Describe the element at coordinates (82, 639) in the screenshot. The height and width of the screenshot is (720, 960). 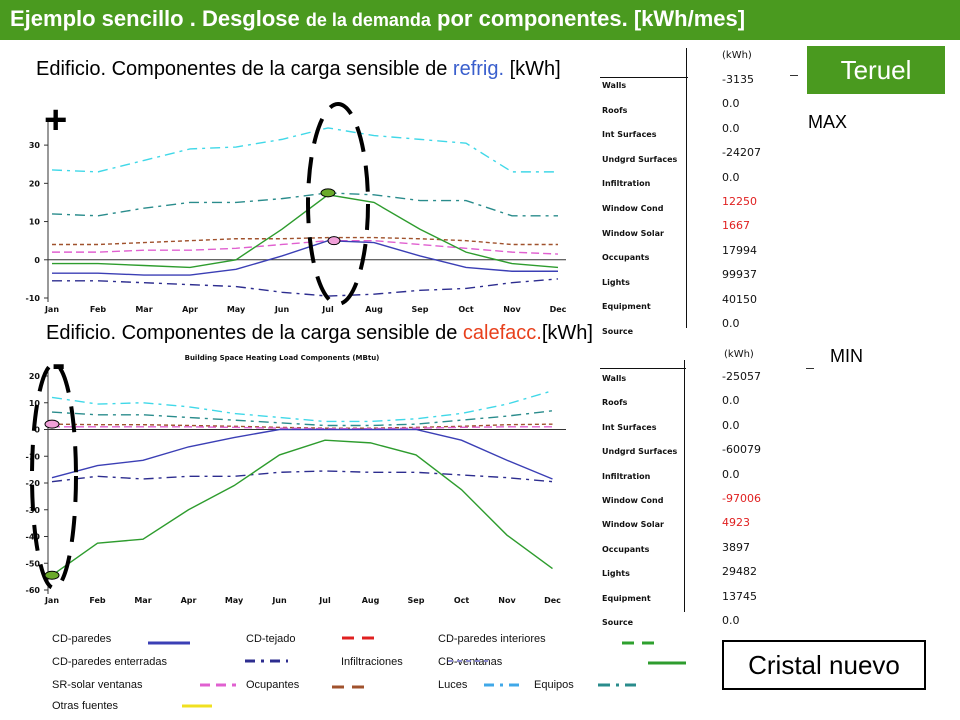
I see `legend-walls-label: CD-paredes` at that location.